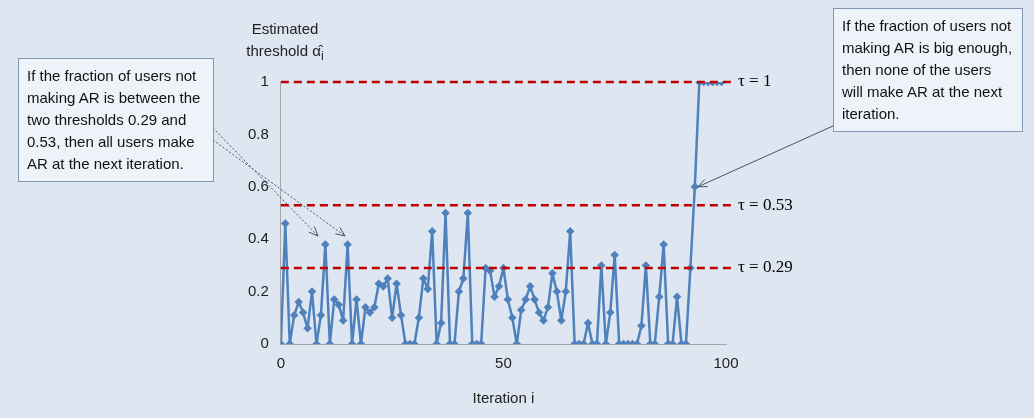 The height and width of the screenshot is (418, 1034). What do you see at coordinates (258, 238) in the screenshot?
I see `y-tick-label: 0.4` at bounding box center [258, 238].